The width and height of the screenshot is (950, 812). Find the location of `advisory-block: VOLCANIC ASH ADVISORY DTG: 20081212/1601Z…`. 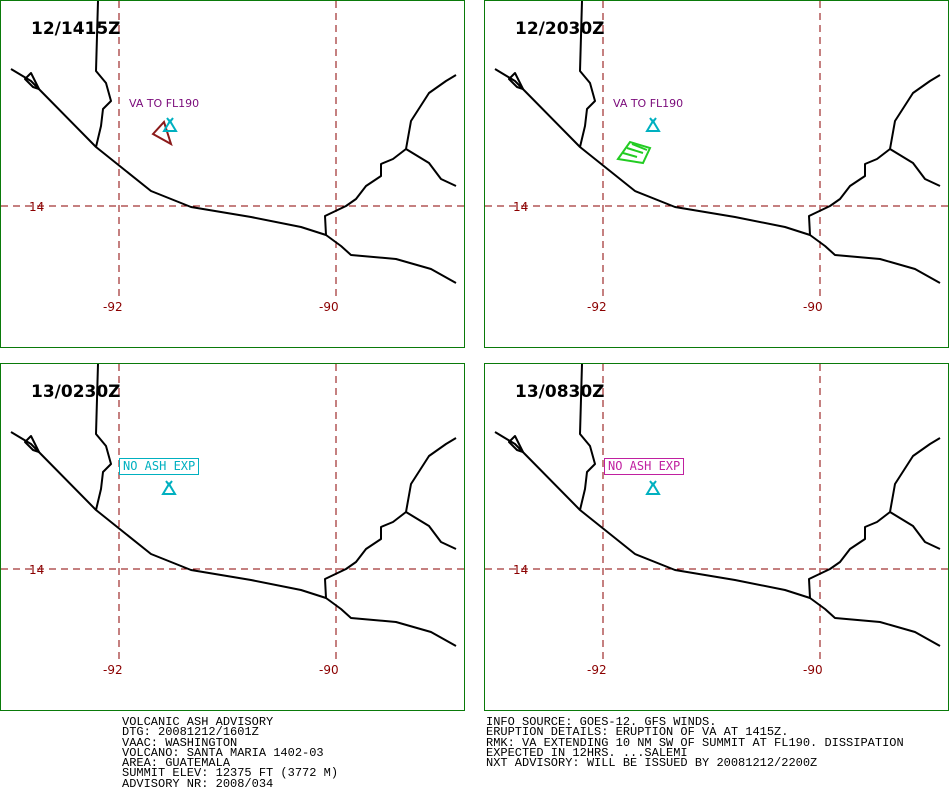

advisory-block: VOLCANIC ASH ADVISORY DTG: 20081212/1601Z… is located at coordinates (230, 753).